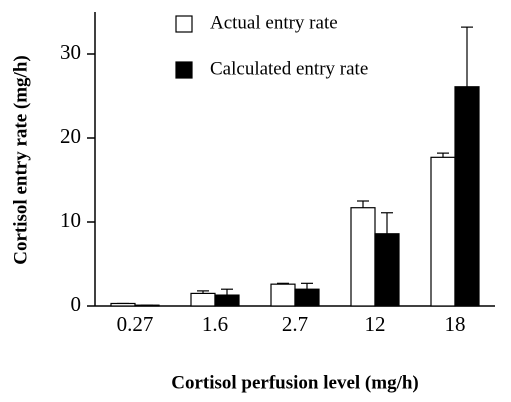  Describe the element at coordinates (455, 324) in the screenshot. I see `x-tick-label: 18` at that location.